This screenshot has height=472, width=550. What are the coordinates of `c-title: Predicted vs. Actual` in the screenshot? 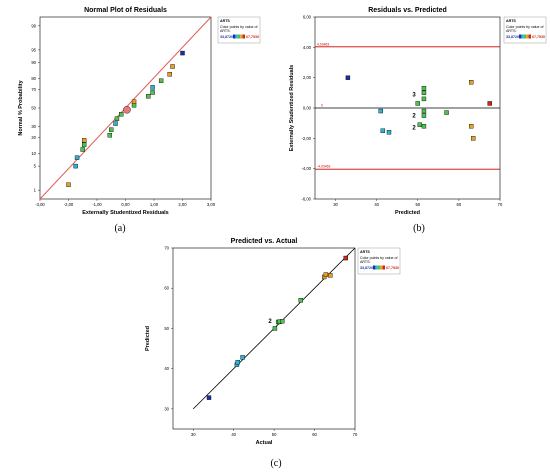 It's located at (264, 241).